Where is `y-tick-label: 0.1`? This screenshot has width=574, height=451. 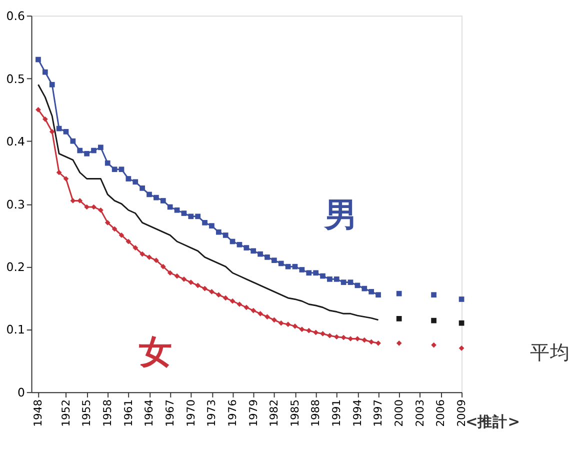
y-tick-label: 0.1 is located at coordinates (15, 329).